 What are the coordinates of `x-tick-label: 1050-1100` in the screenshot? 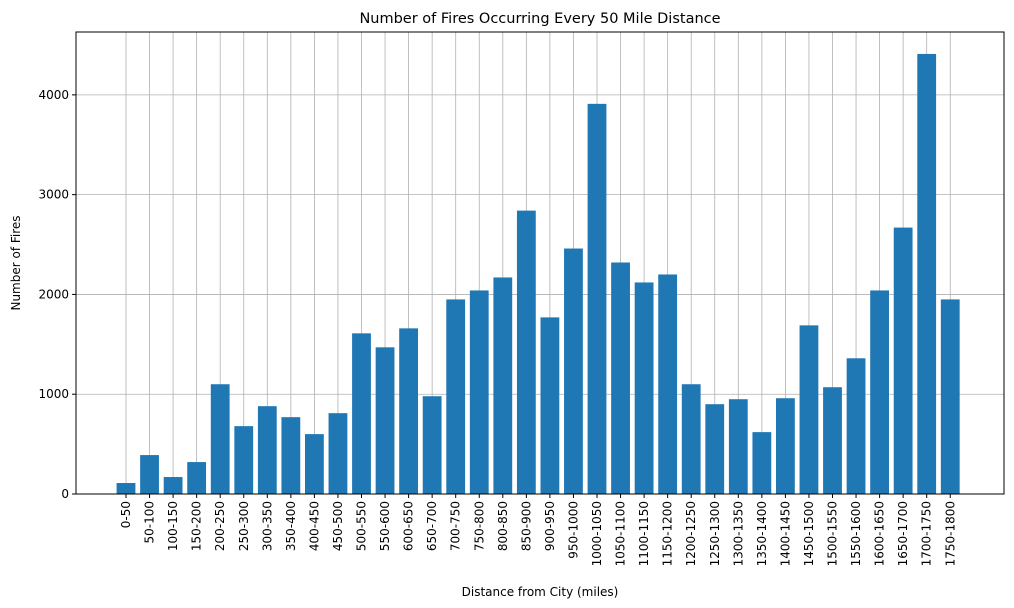 It's located at (621, 533).